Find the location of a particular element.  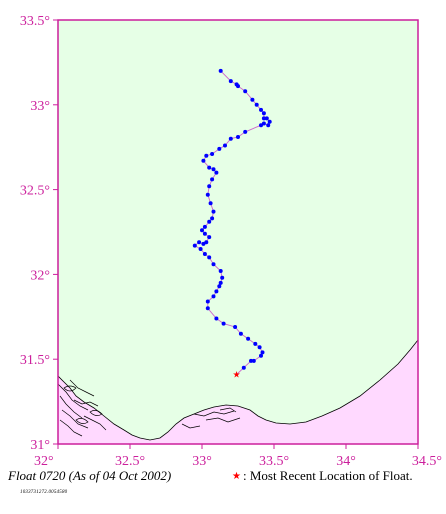

delta-channels is located at coordinates (149, 408).